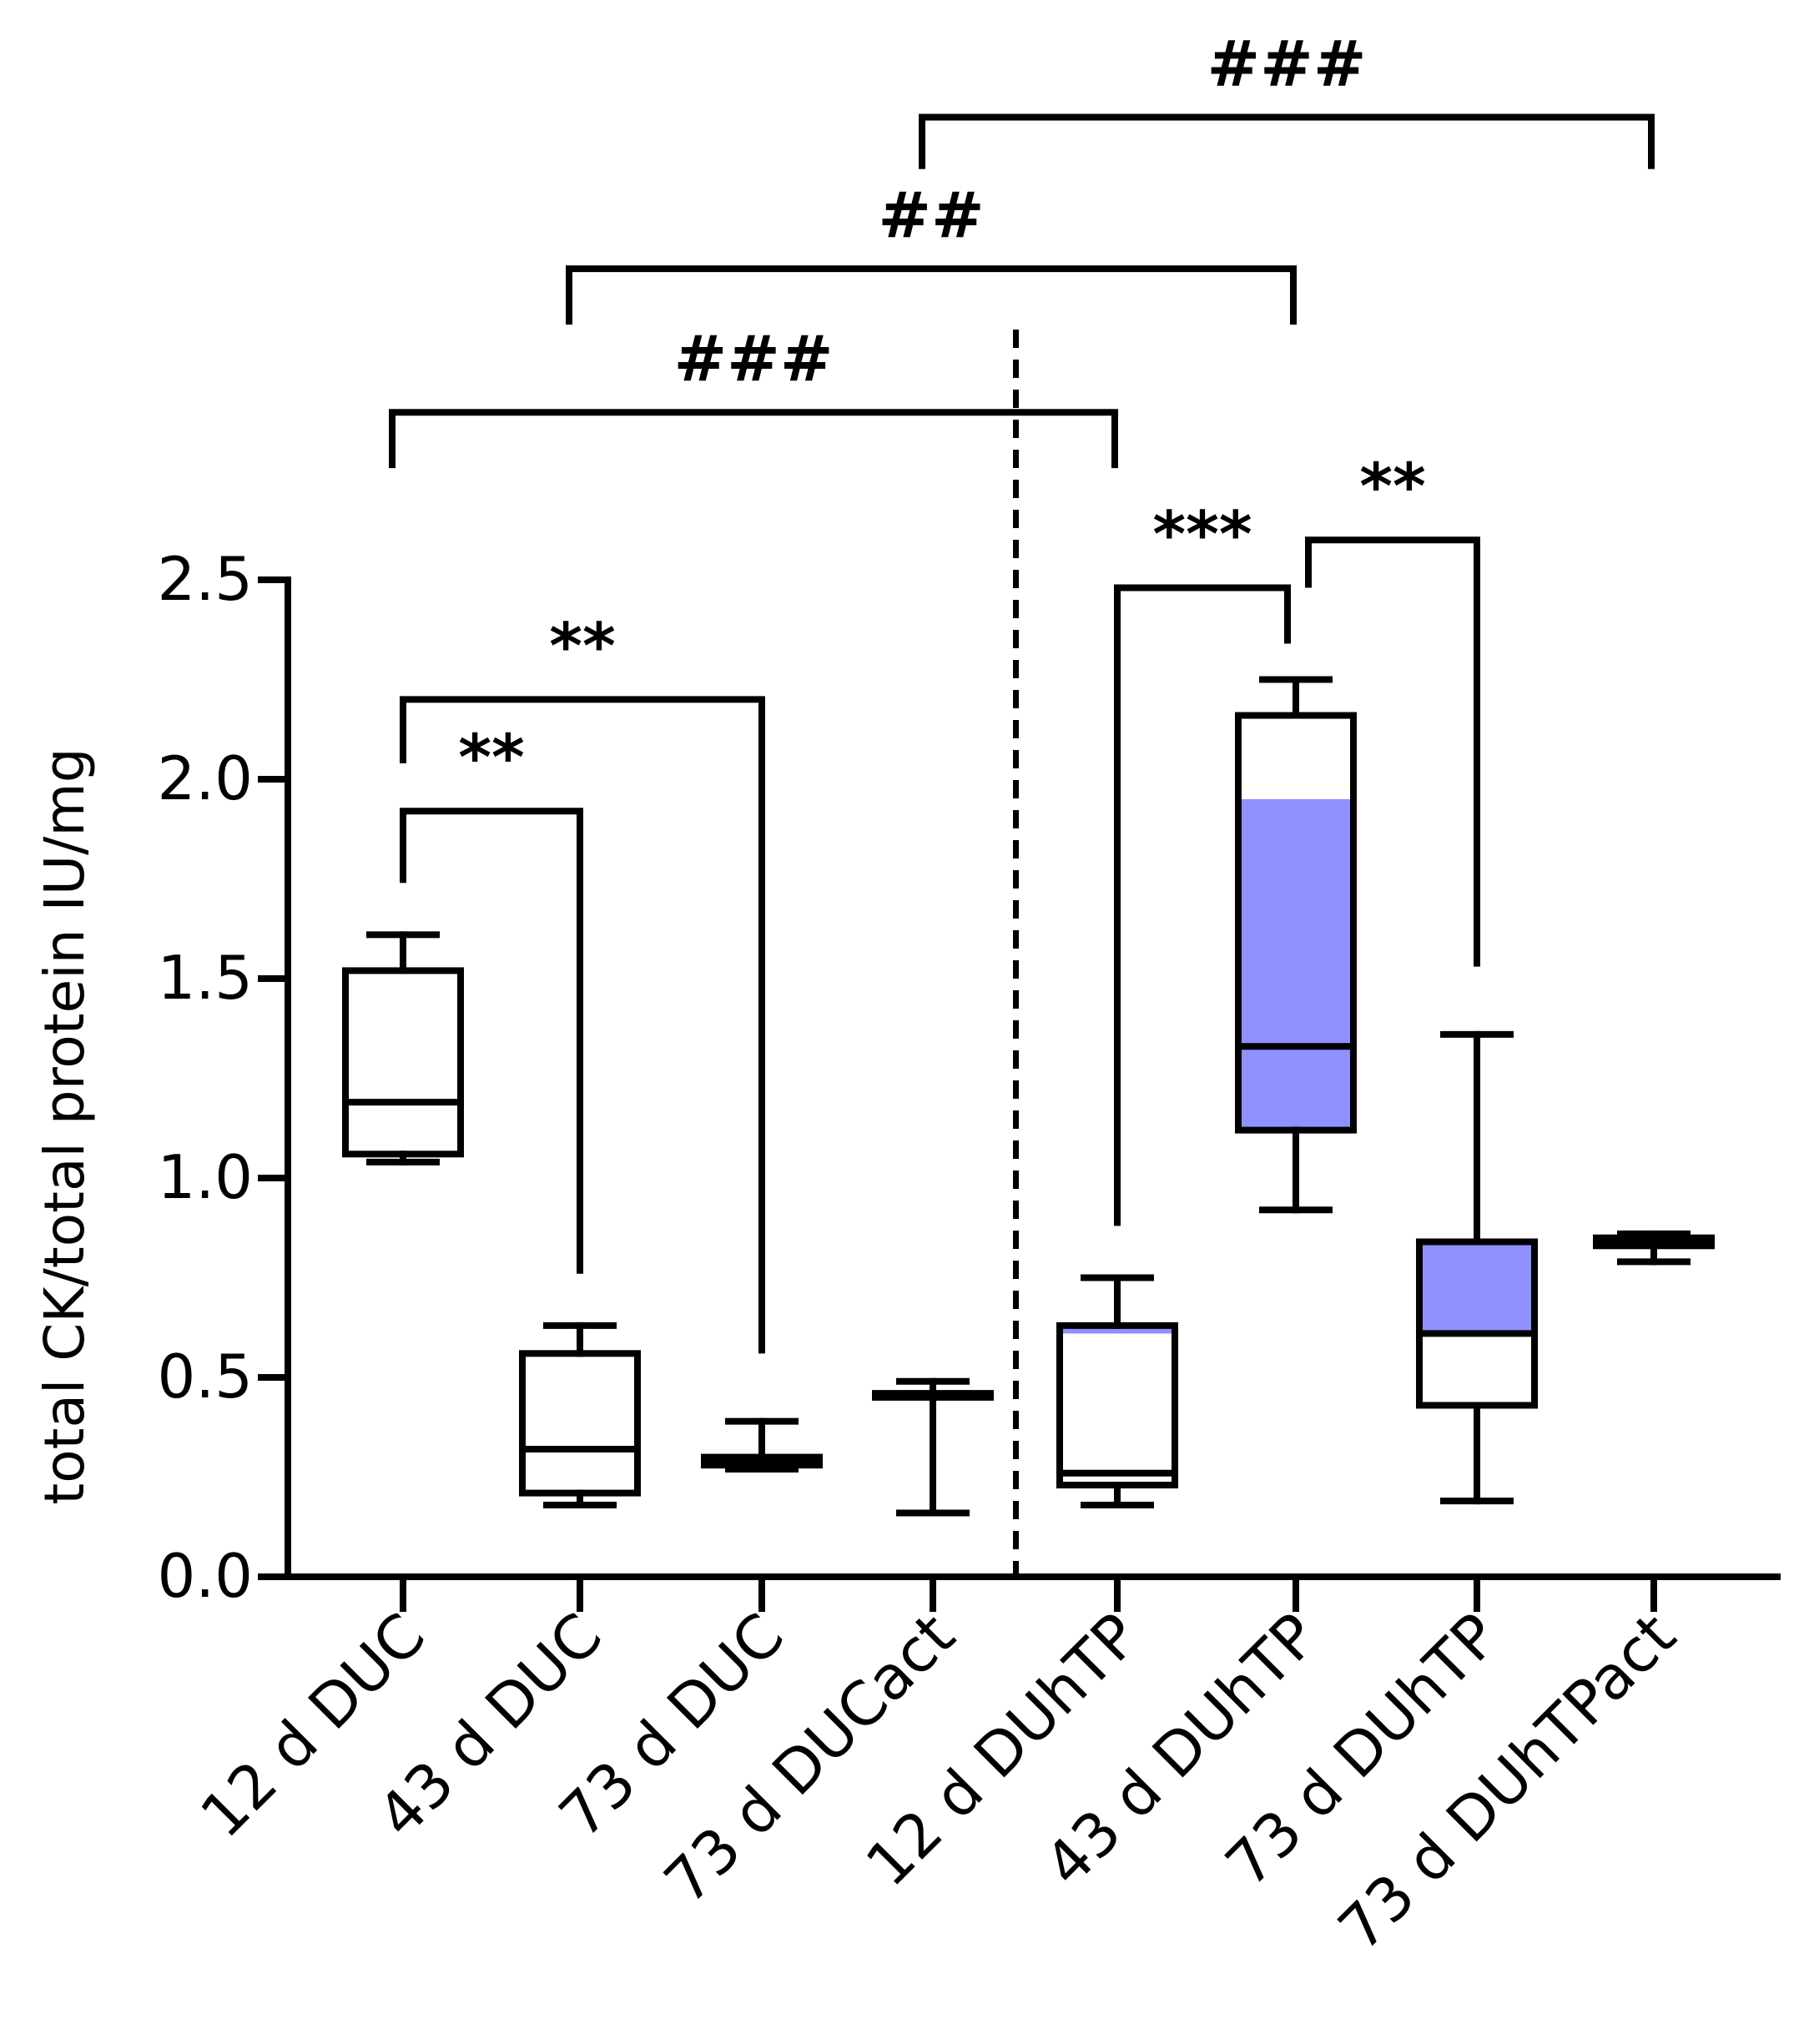  Describe the element at coordinates (205, 778) in the screenshot. I see `y-tick-label: 2.0` at that location.